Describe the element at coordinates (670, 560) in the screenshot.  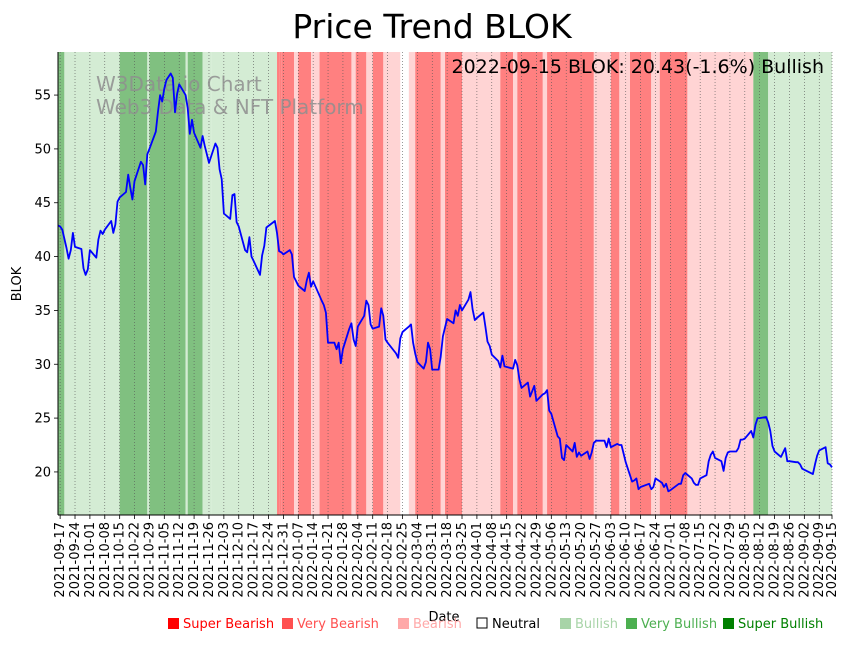
I see `x-tick-label: 2022-07-01` at that location.